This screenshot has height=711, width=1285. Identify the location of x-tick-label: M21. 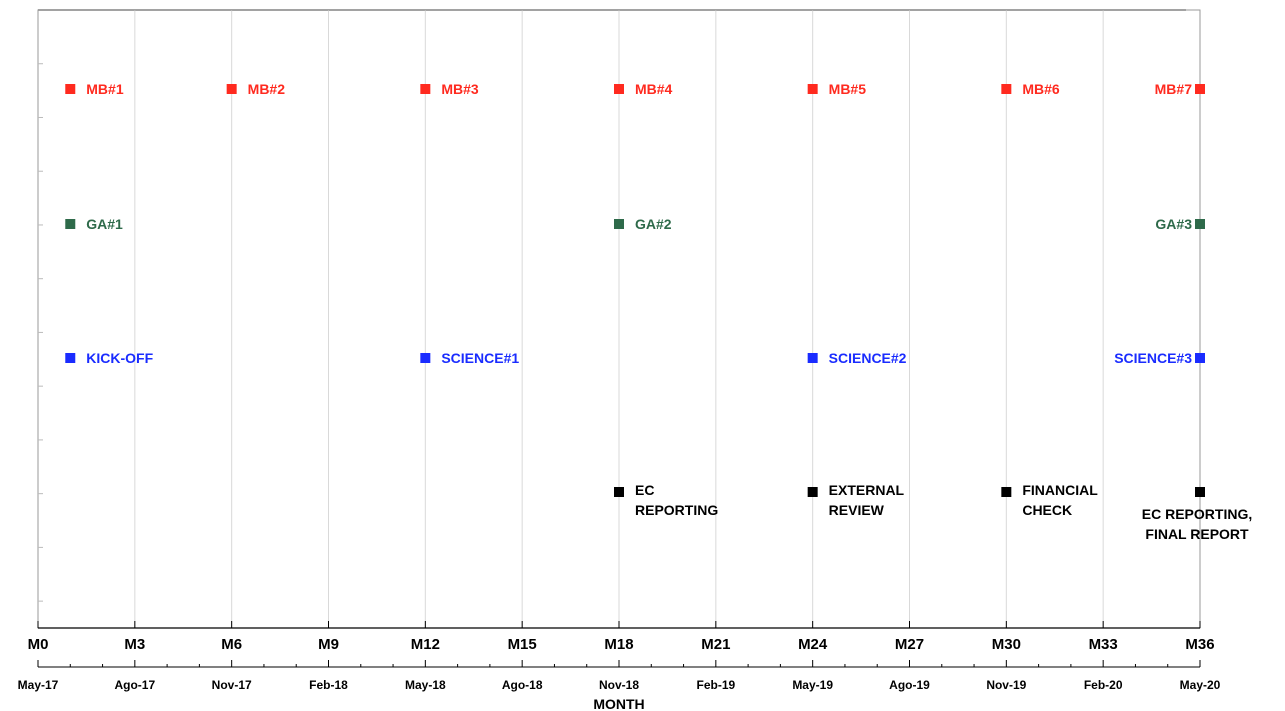
(715, 644).